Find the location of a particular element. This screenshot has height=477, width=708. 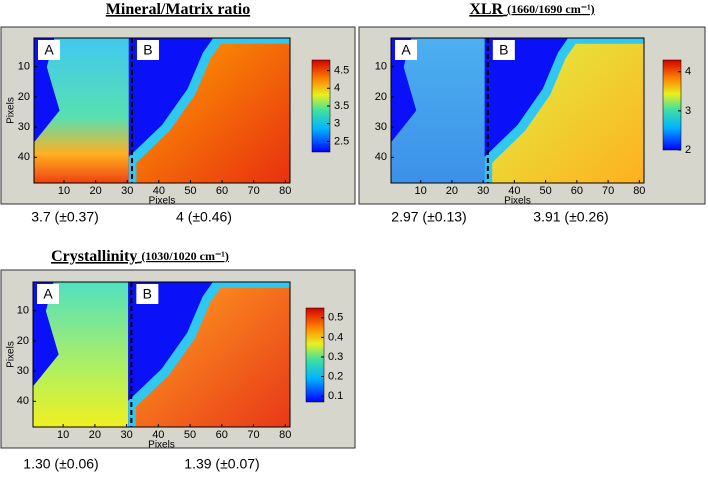

panel-title: XLR (1660/1690 cm⁻¹) is located at coordinates (531, 9).